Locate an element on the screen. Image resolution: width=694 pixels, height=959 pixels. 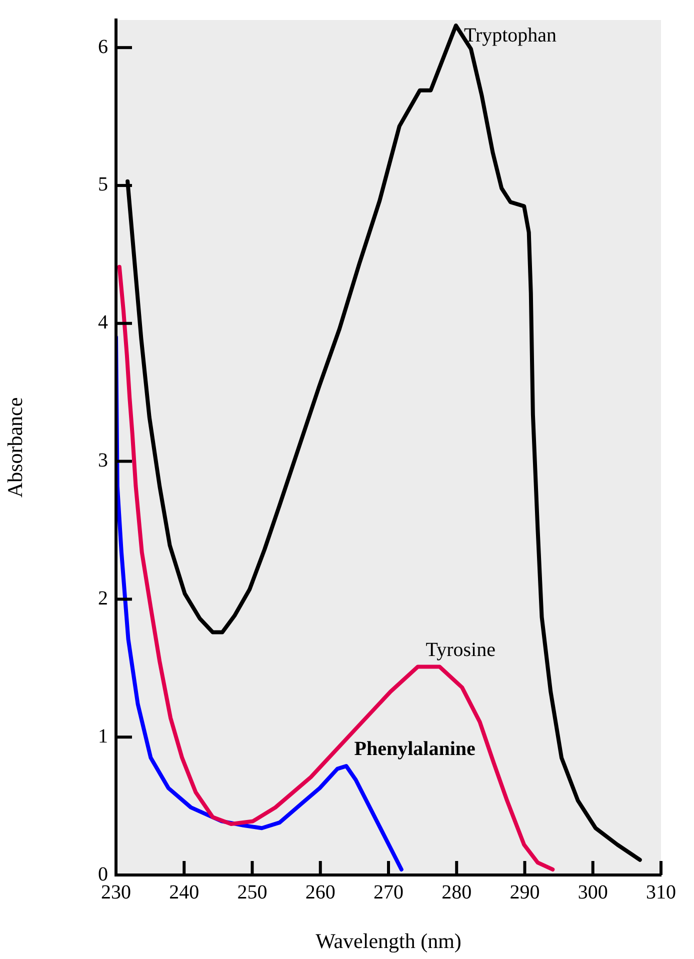
x-axis-title: Wavelength (nm) is located at coordinates (389, 940).